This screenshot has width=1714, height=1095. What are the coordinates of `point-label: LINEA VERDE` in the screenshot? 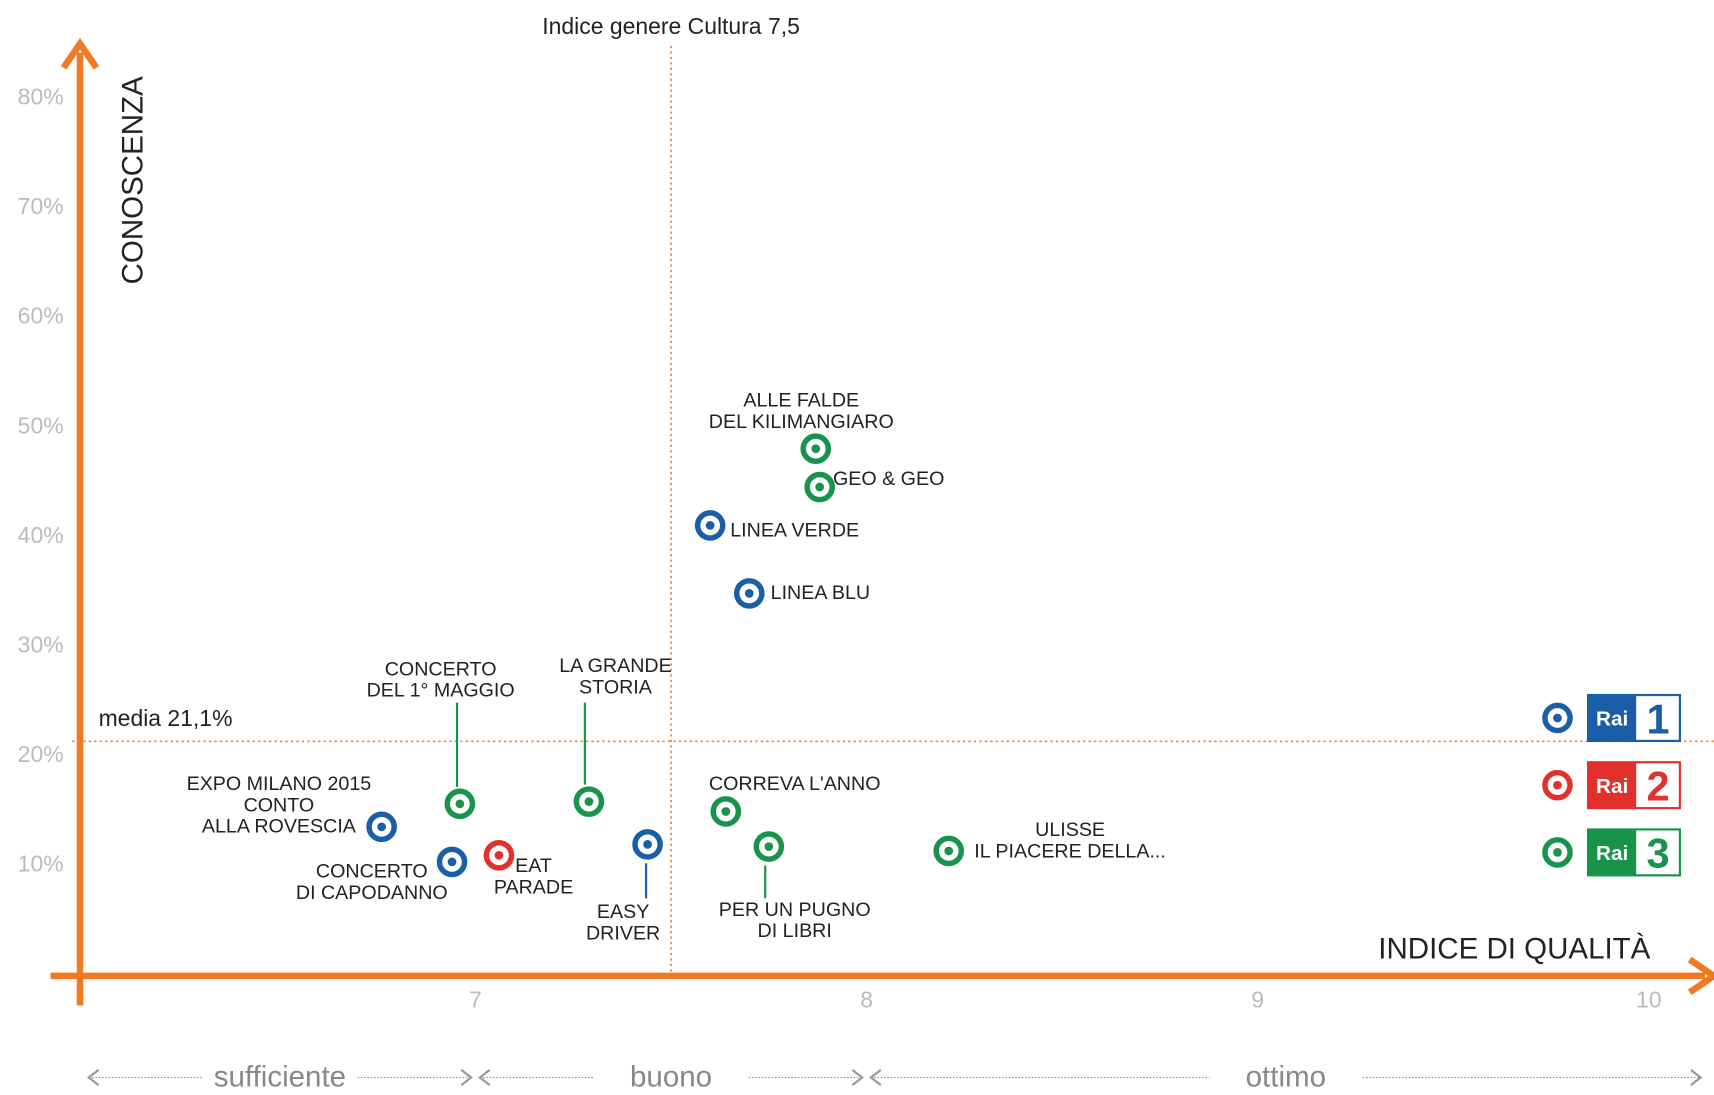 It's located at (794, 531).